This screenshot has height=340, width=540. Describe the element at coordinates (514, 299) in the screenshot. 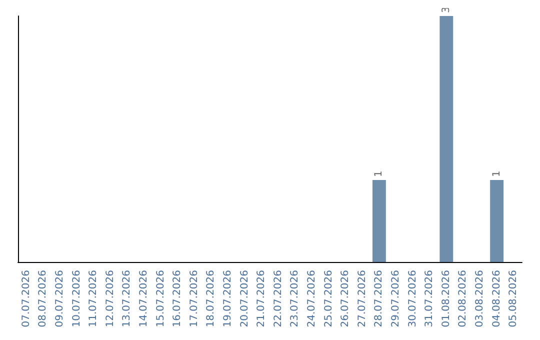

I see `x-tick-label: 05.08.2026` at that location.